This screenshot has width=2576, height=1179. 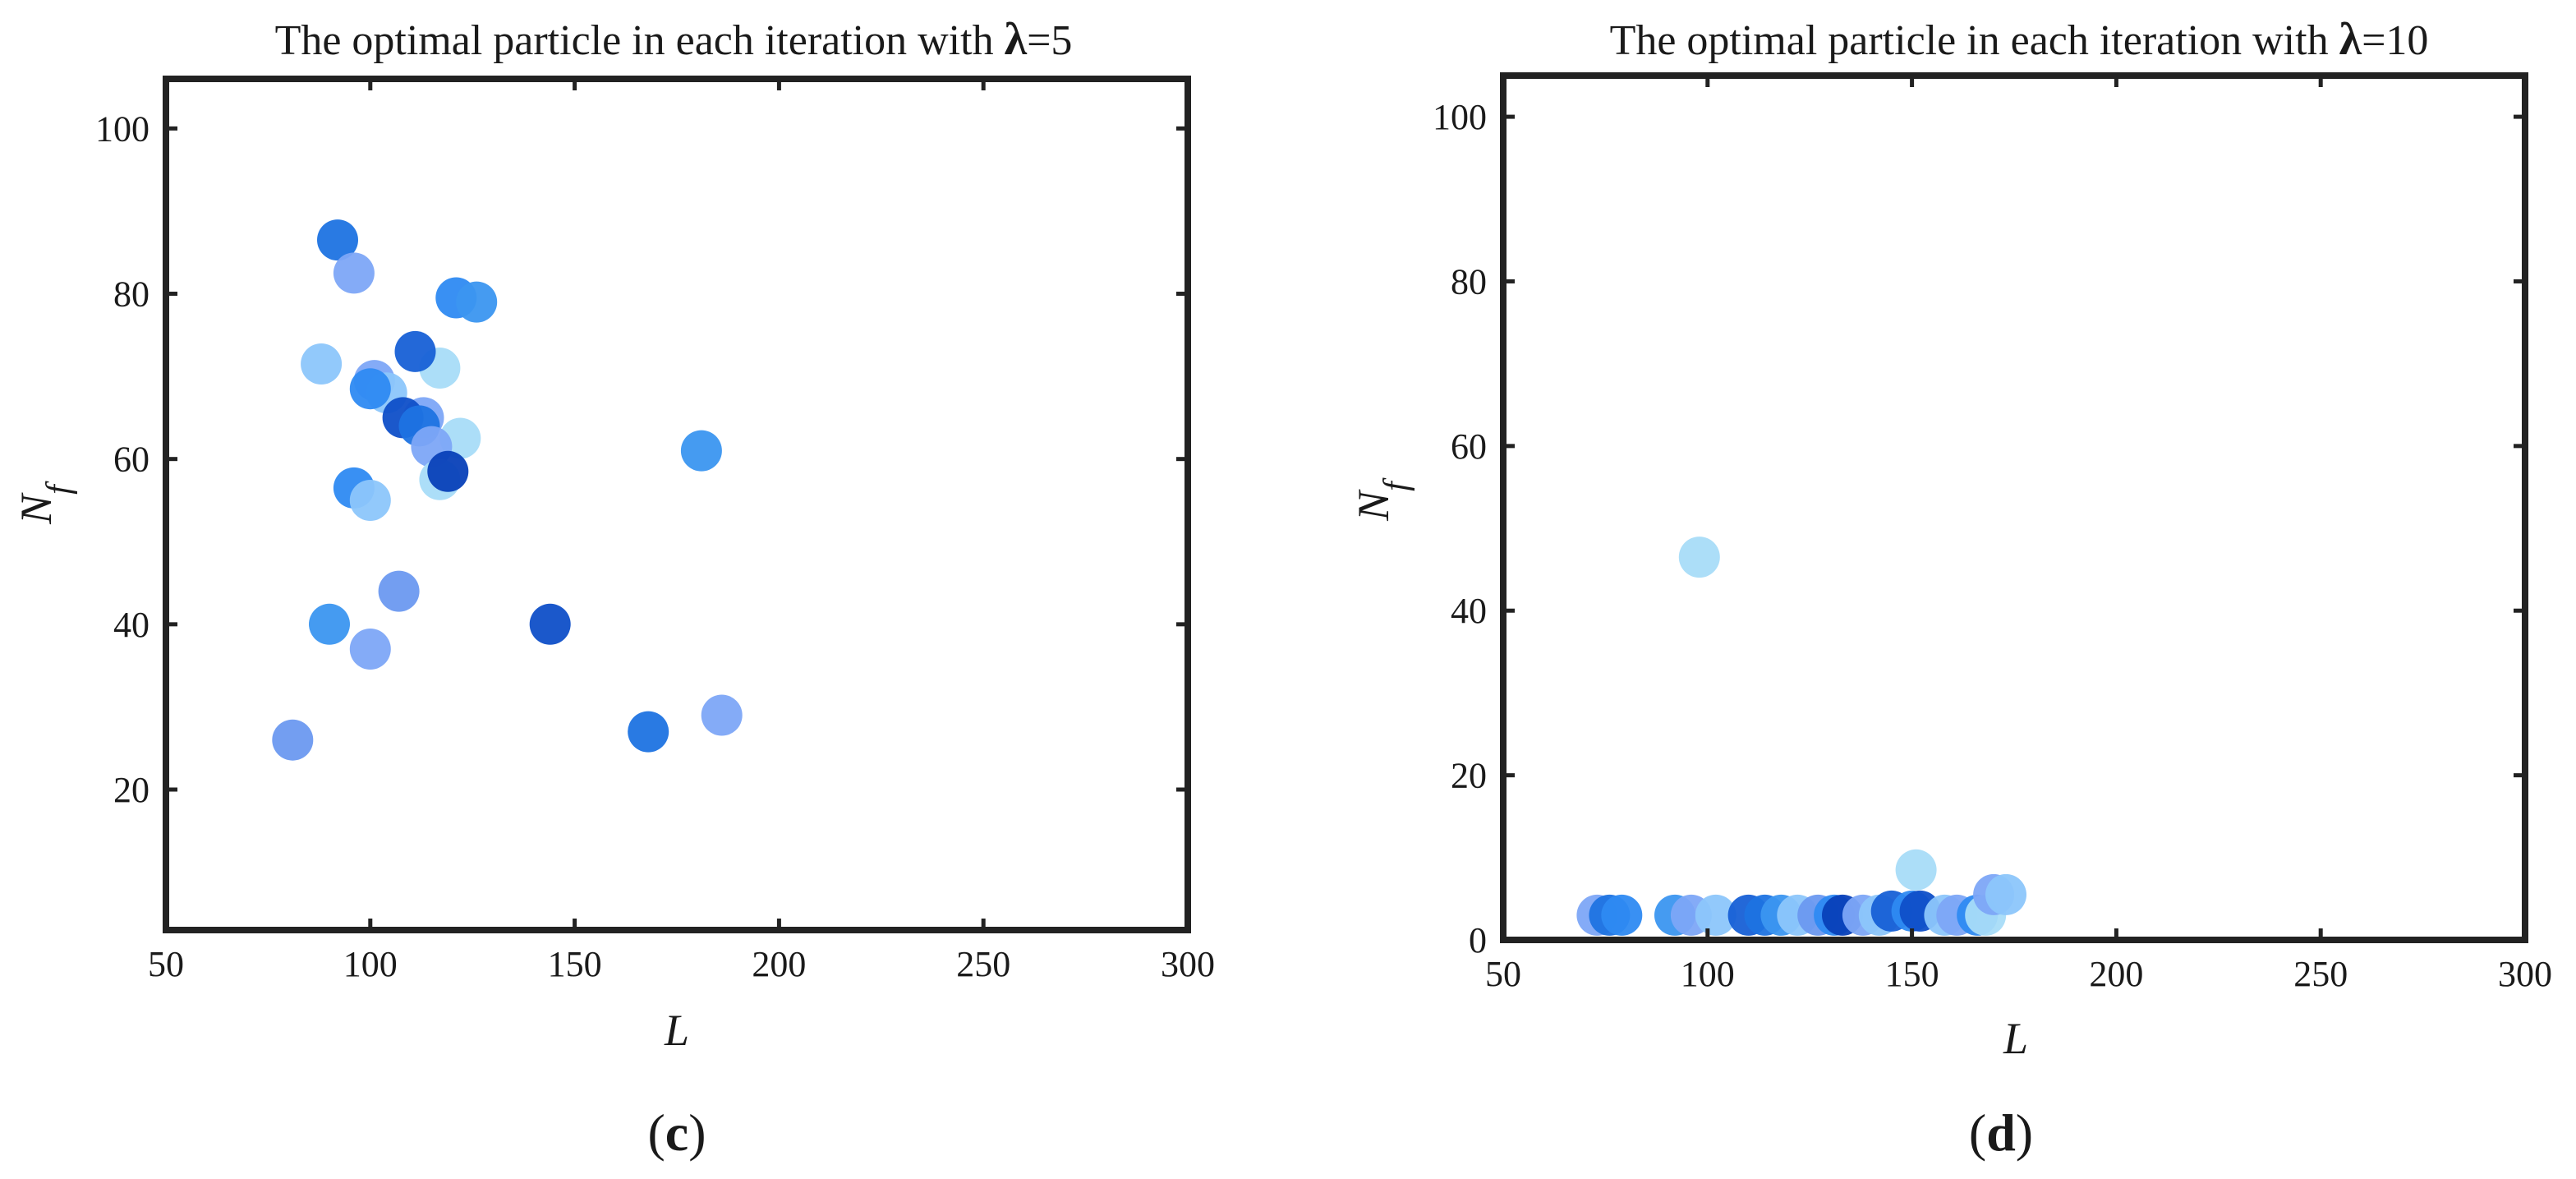 I want to click on chart-d-y-tick-label-3: 60, so click(x=1469, y=446).